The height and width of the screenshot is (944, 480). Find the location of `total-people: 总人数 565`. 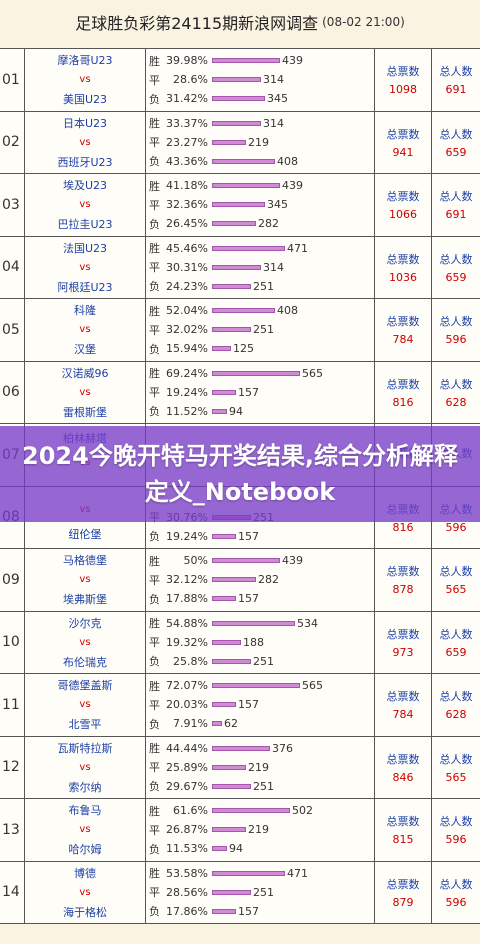

total-people: 总人数 565 is located at coordinates (456, 580).